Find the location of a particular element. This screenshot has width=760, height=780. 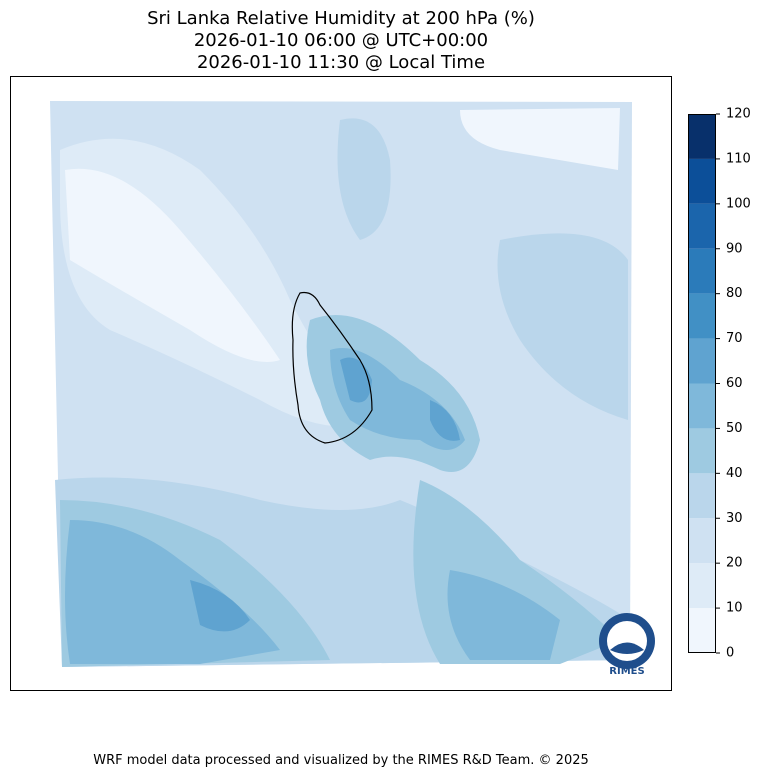

colorbar-tick-label: 20 is located at coordinates (734, 563).